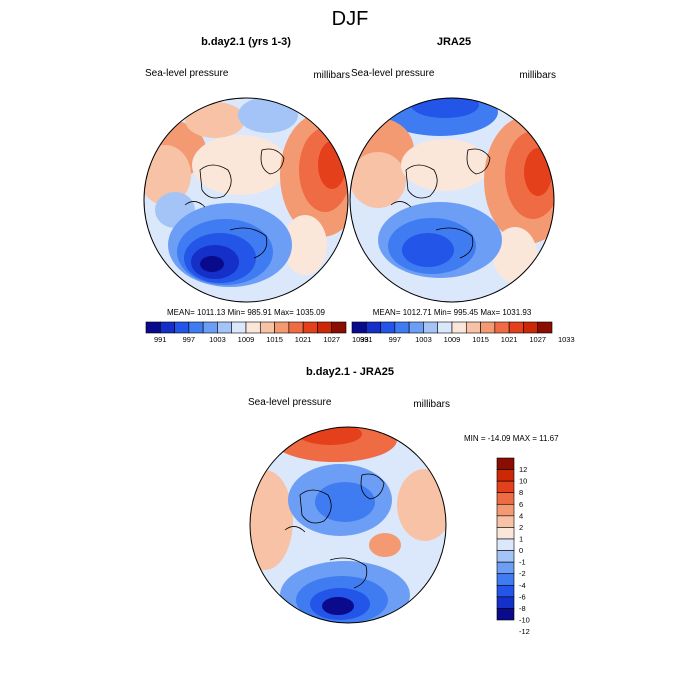 The width and height of the screenshot is (700, 700). I want to click on panel1-units: millibars, so click(331, 75).